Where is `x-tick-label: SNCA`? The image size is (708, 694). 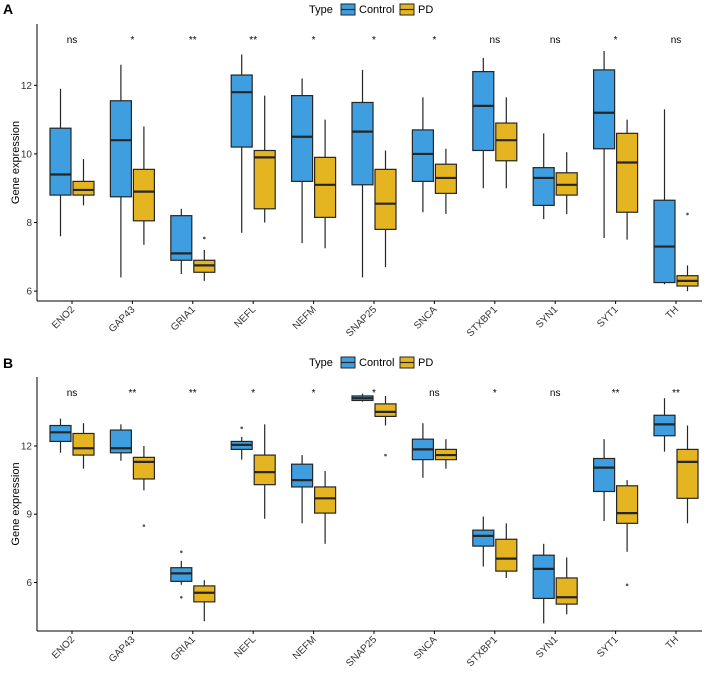 x-tick-label: SNCA is located at coordinates (426, 648).